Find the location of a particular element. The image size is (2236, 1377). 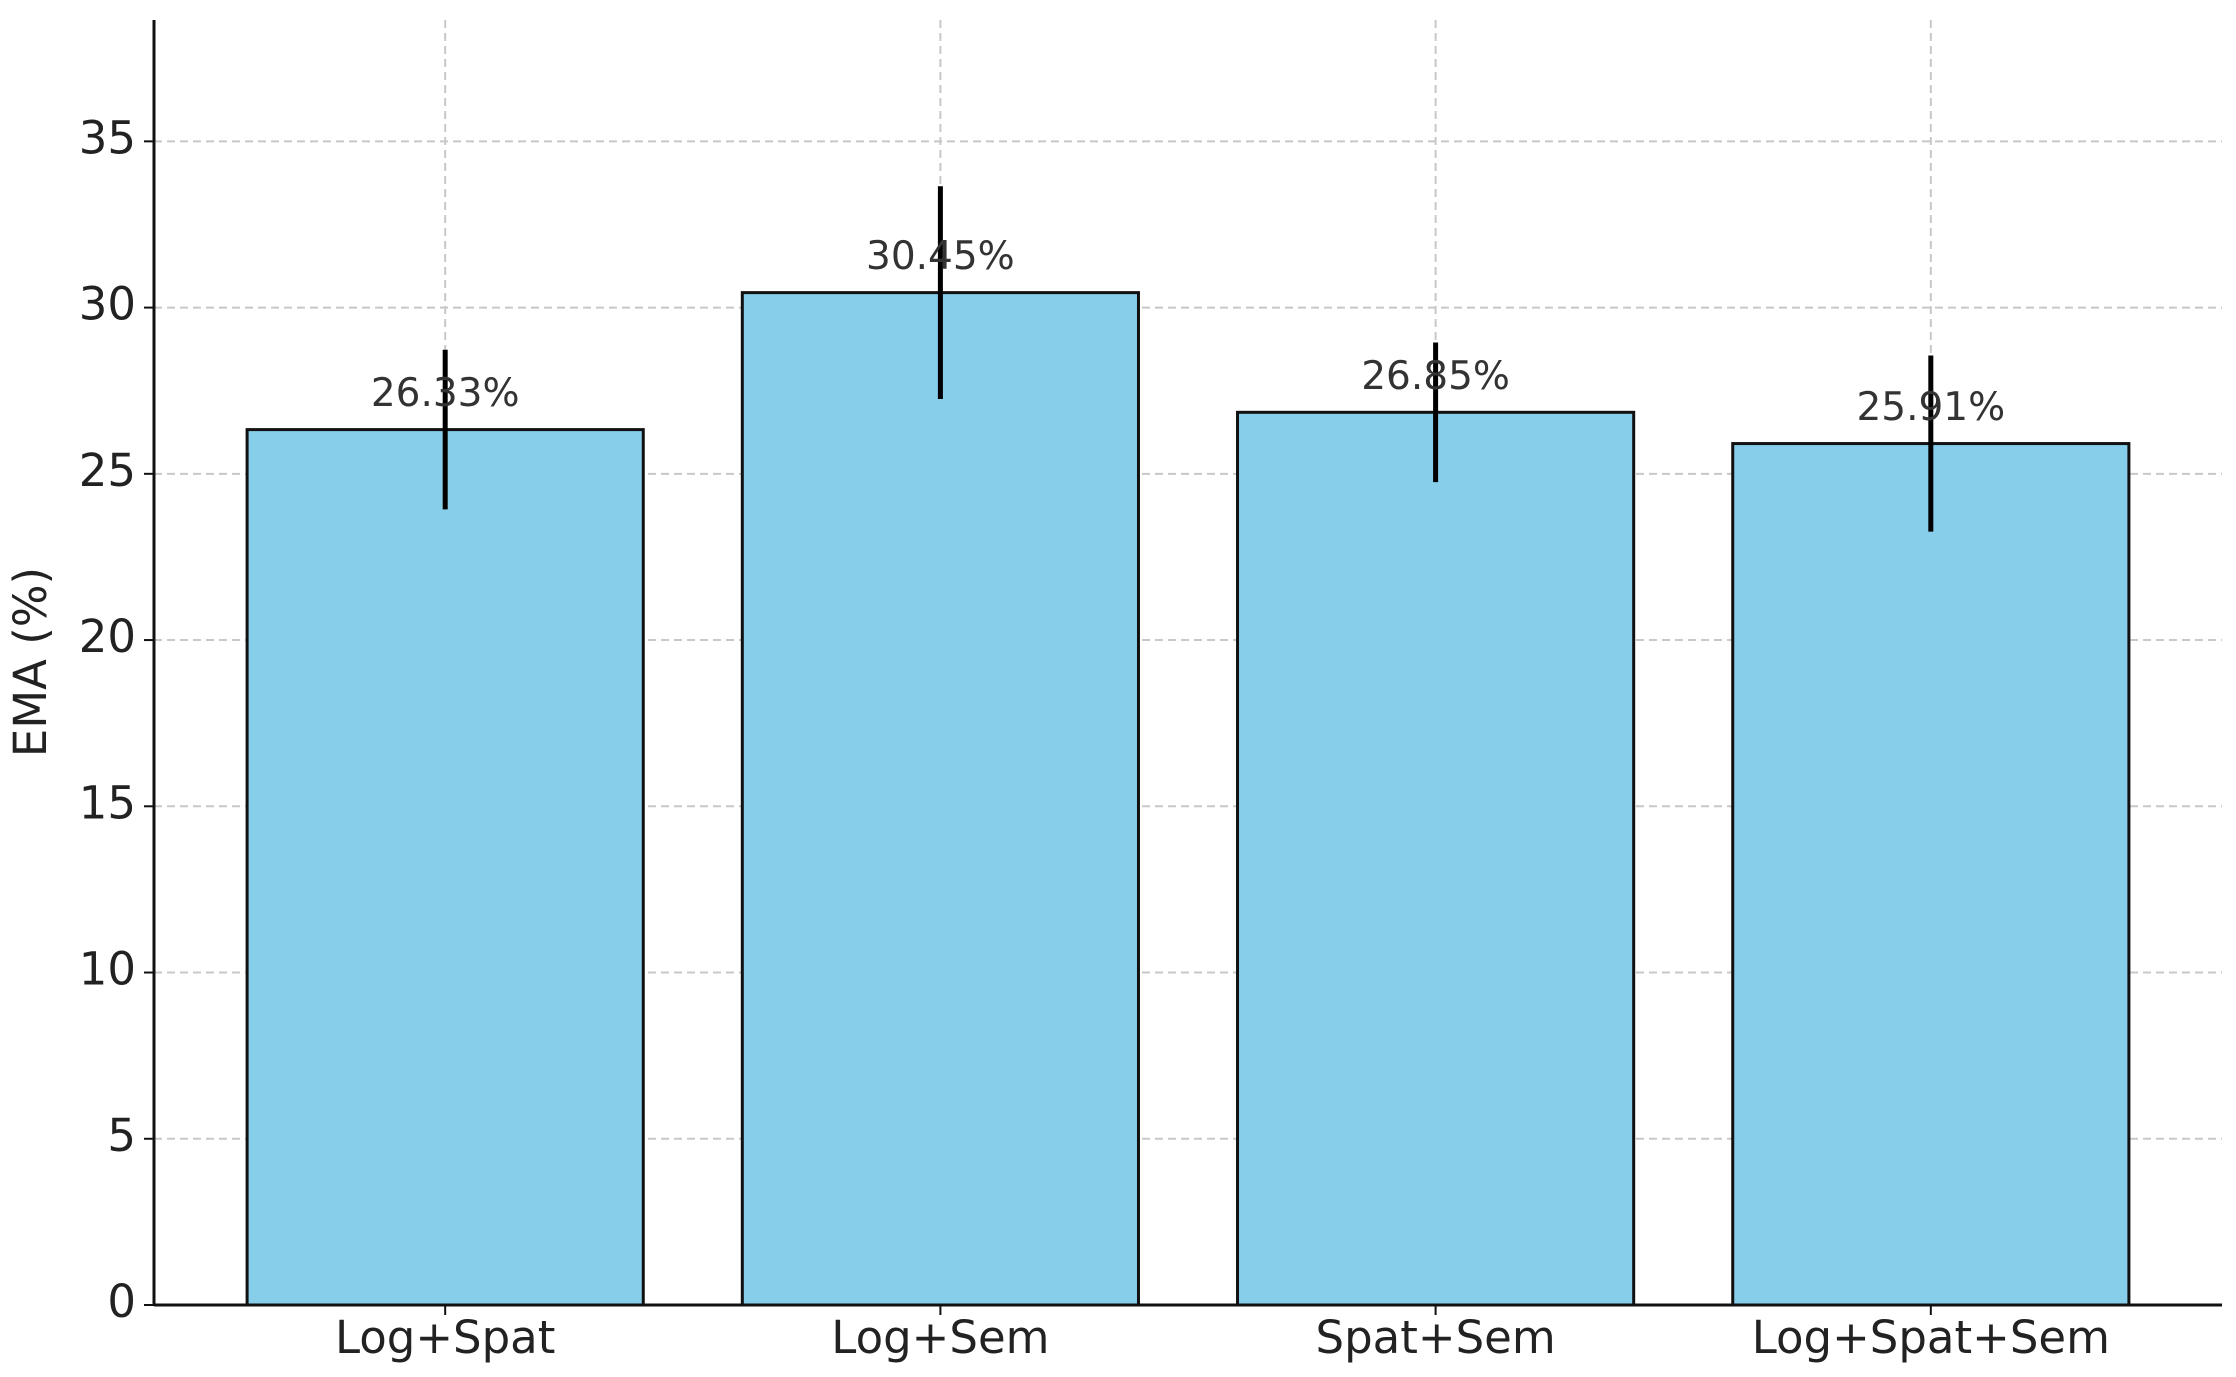

y-tick-label: 25 is located at coordinates (107, 470).